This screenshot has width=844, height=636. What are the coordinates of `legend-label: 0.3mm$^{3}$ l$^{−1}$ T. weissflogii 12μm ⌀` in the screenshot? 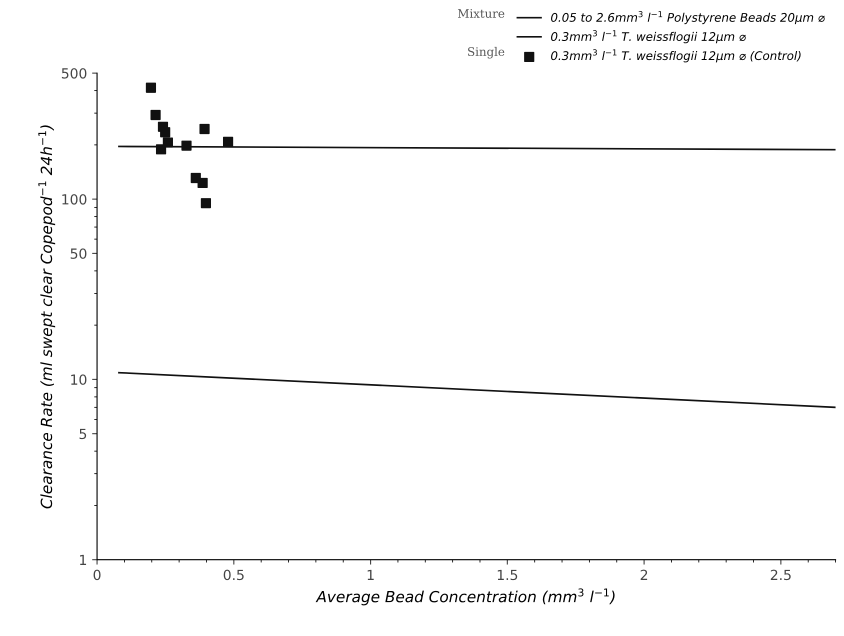 It's located at (648, 37).